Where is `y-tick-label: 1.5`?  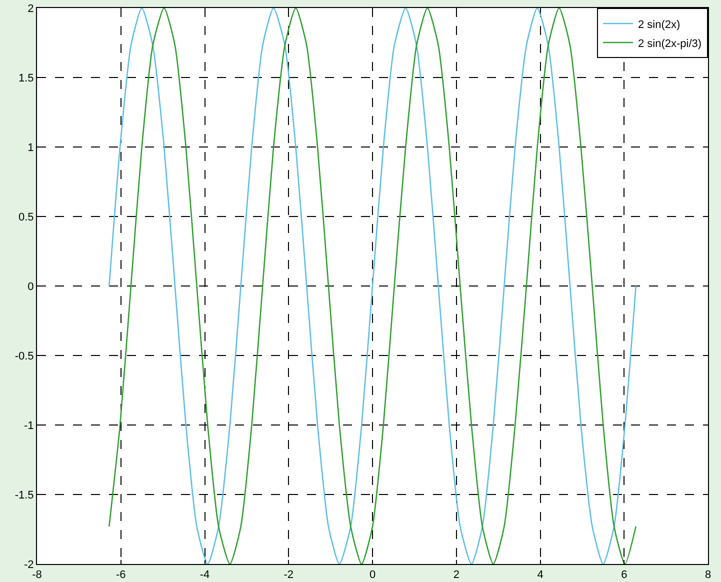 y-tick-label: 1.5 is located at coordinates (26, 78).